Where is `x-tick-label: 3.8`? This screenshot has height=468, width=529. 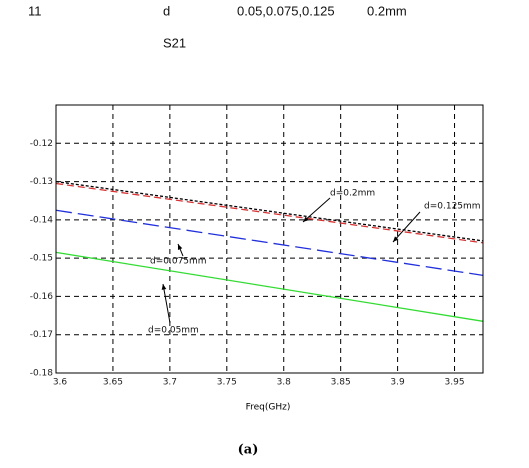 x-tick-label: 3.8 is located at coordinates (284, 383).